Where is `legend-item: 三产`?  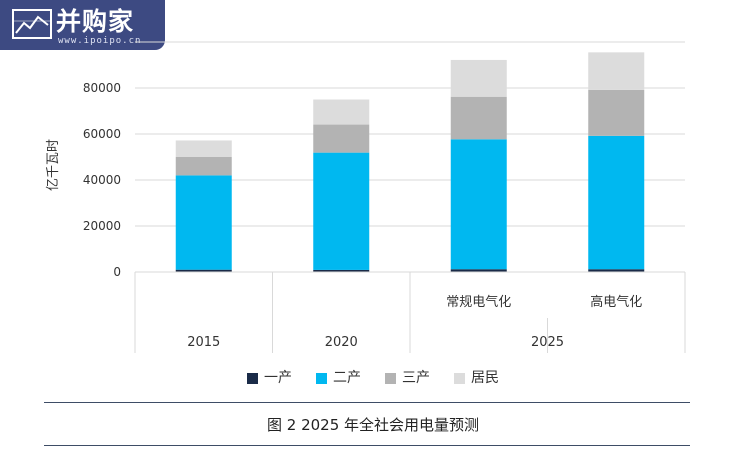 legend-item: 三产 is located at coordinates (407, 377).